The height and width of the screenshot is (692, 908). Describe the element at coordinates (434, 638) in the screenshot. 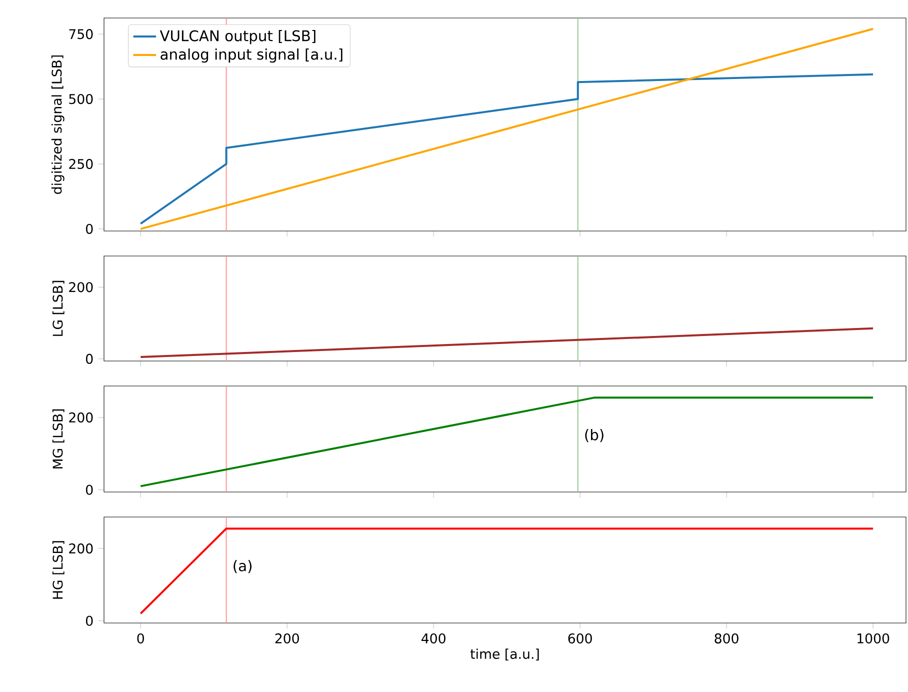

I see `x-tick-label: 400` at that location.